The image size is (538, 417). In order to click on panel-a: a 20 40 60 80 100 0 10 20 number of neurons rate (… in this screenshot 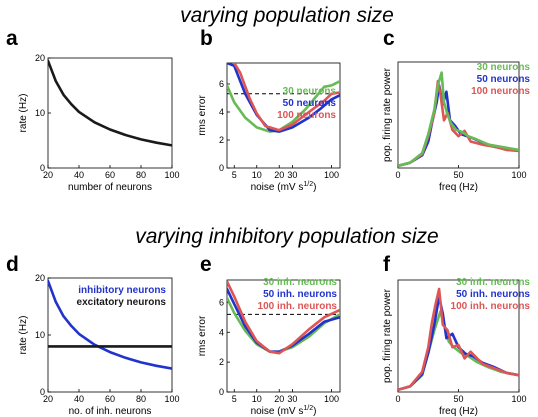, I will do `click(93, 110)`.